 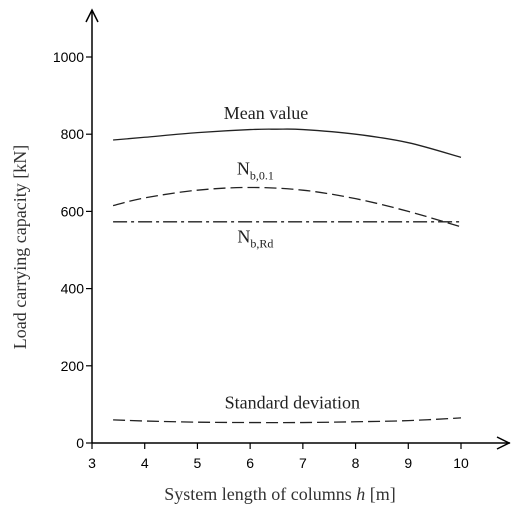 I want to click on x-axis-title: System length of columns h [m], so click(x=280, y=494).